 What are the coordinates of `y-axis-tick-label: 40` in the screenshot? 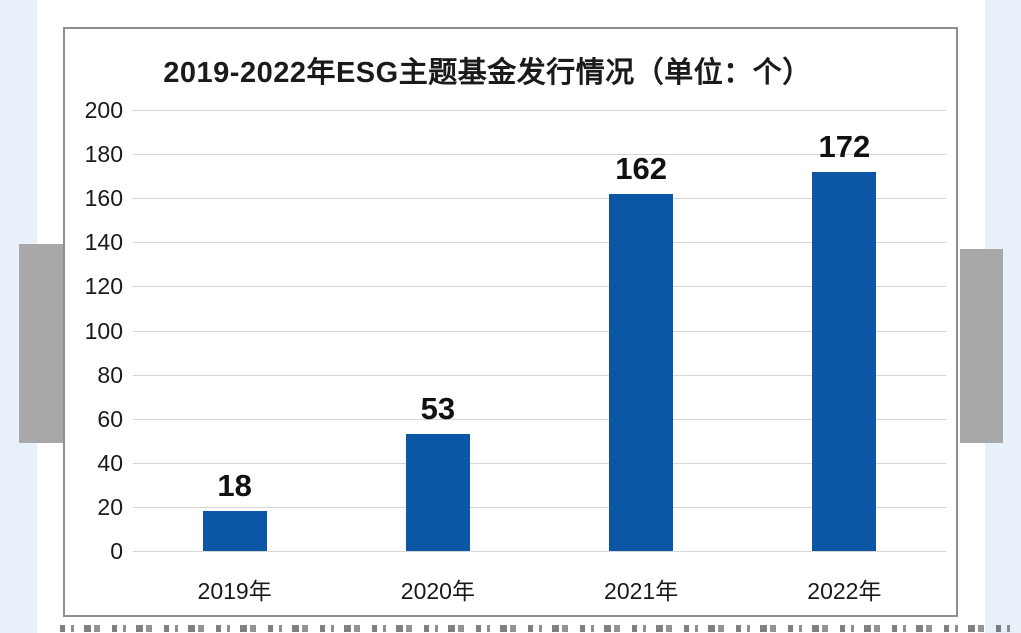 It's located at (110, 462).